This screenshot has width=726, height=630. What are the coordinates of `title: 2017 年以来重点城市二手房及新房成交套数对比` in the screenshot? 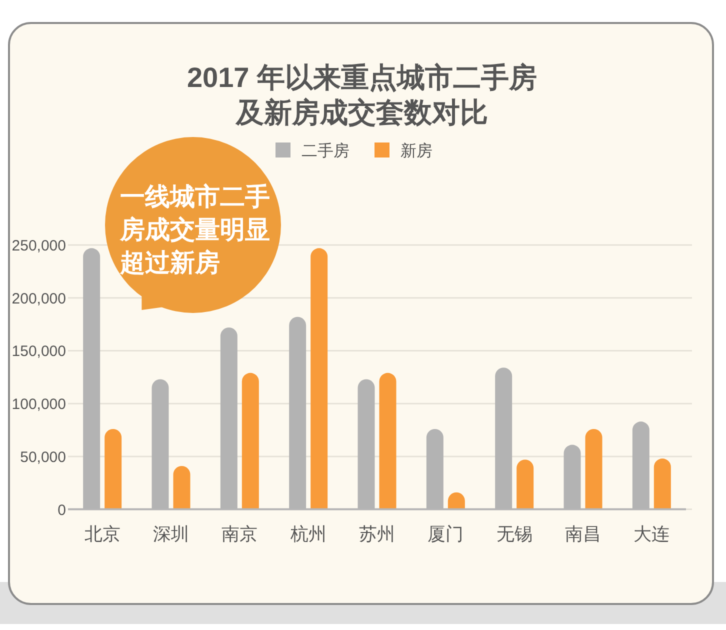 It's located at (362, 95).